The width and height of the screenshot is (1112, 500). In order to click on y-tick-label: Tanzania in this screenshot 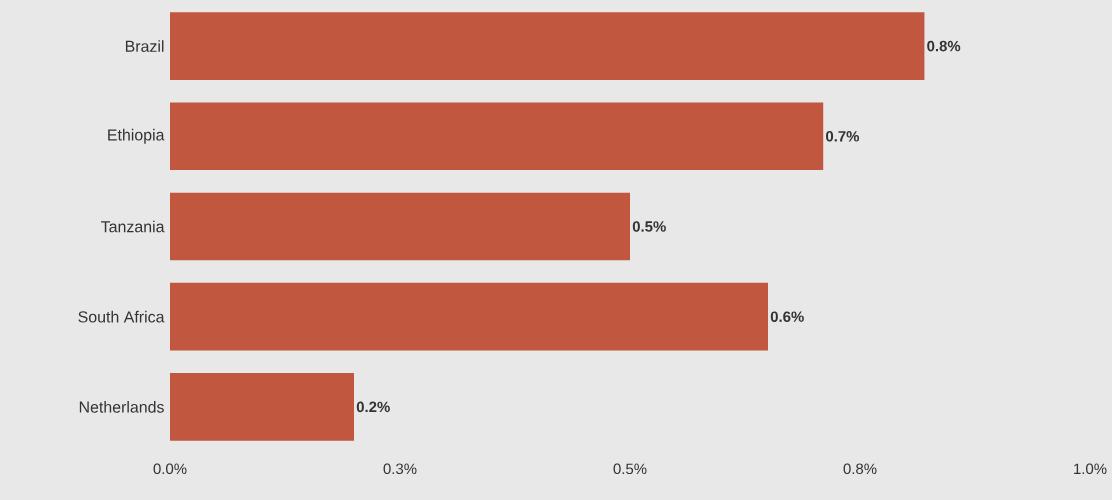, I will do `click(133, 226)`.